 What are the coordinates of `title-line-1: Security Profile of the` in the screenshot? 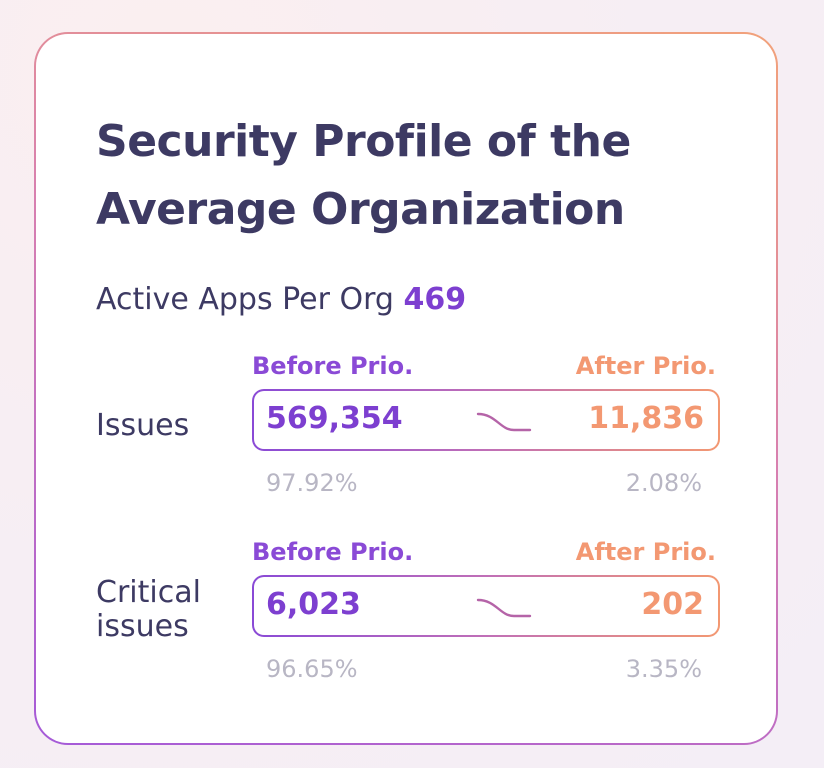 It's located at (363, 141).